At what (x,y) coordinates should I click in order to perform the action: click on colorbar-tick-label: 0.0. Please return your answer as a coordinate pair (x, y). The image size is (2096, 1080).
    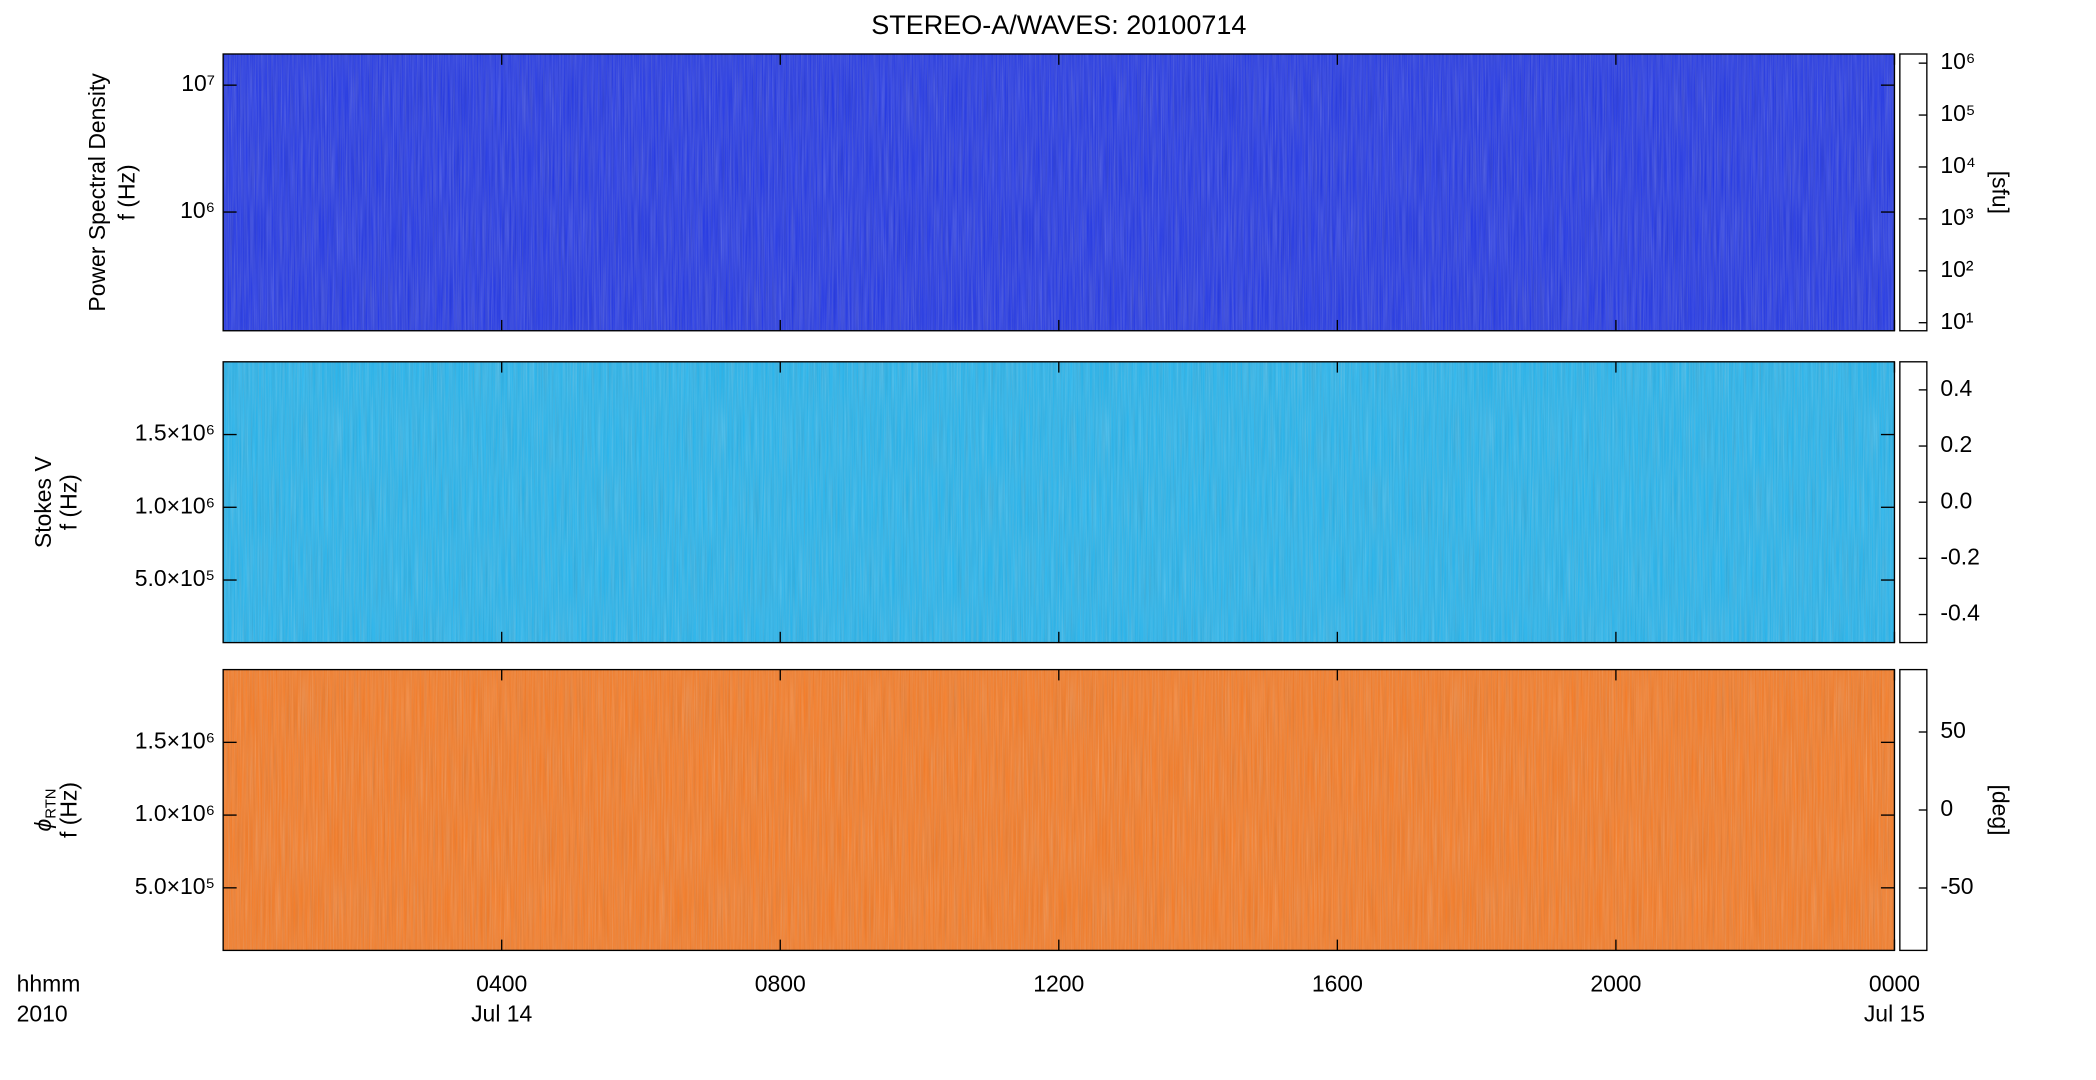
    Looking at the image, I should click on (1956, 500).